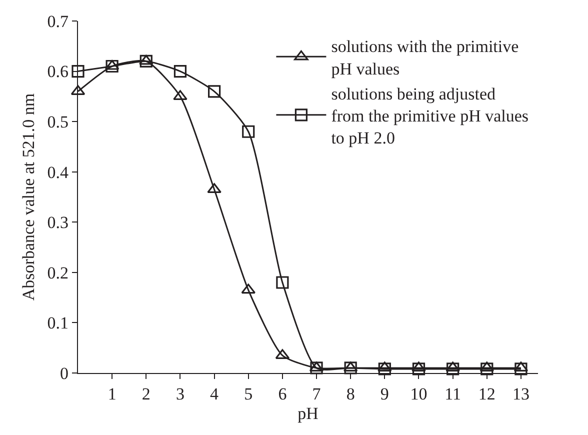  Describe the element at coordinates (350, 394) in the screenshot. I see `x-tick-label: 8` at that location.